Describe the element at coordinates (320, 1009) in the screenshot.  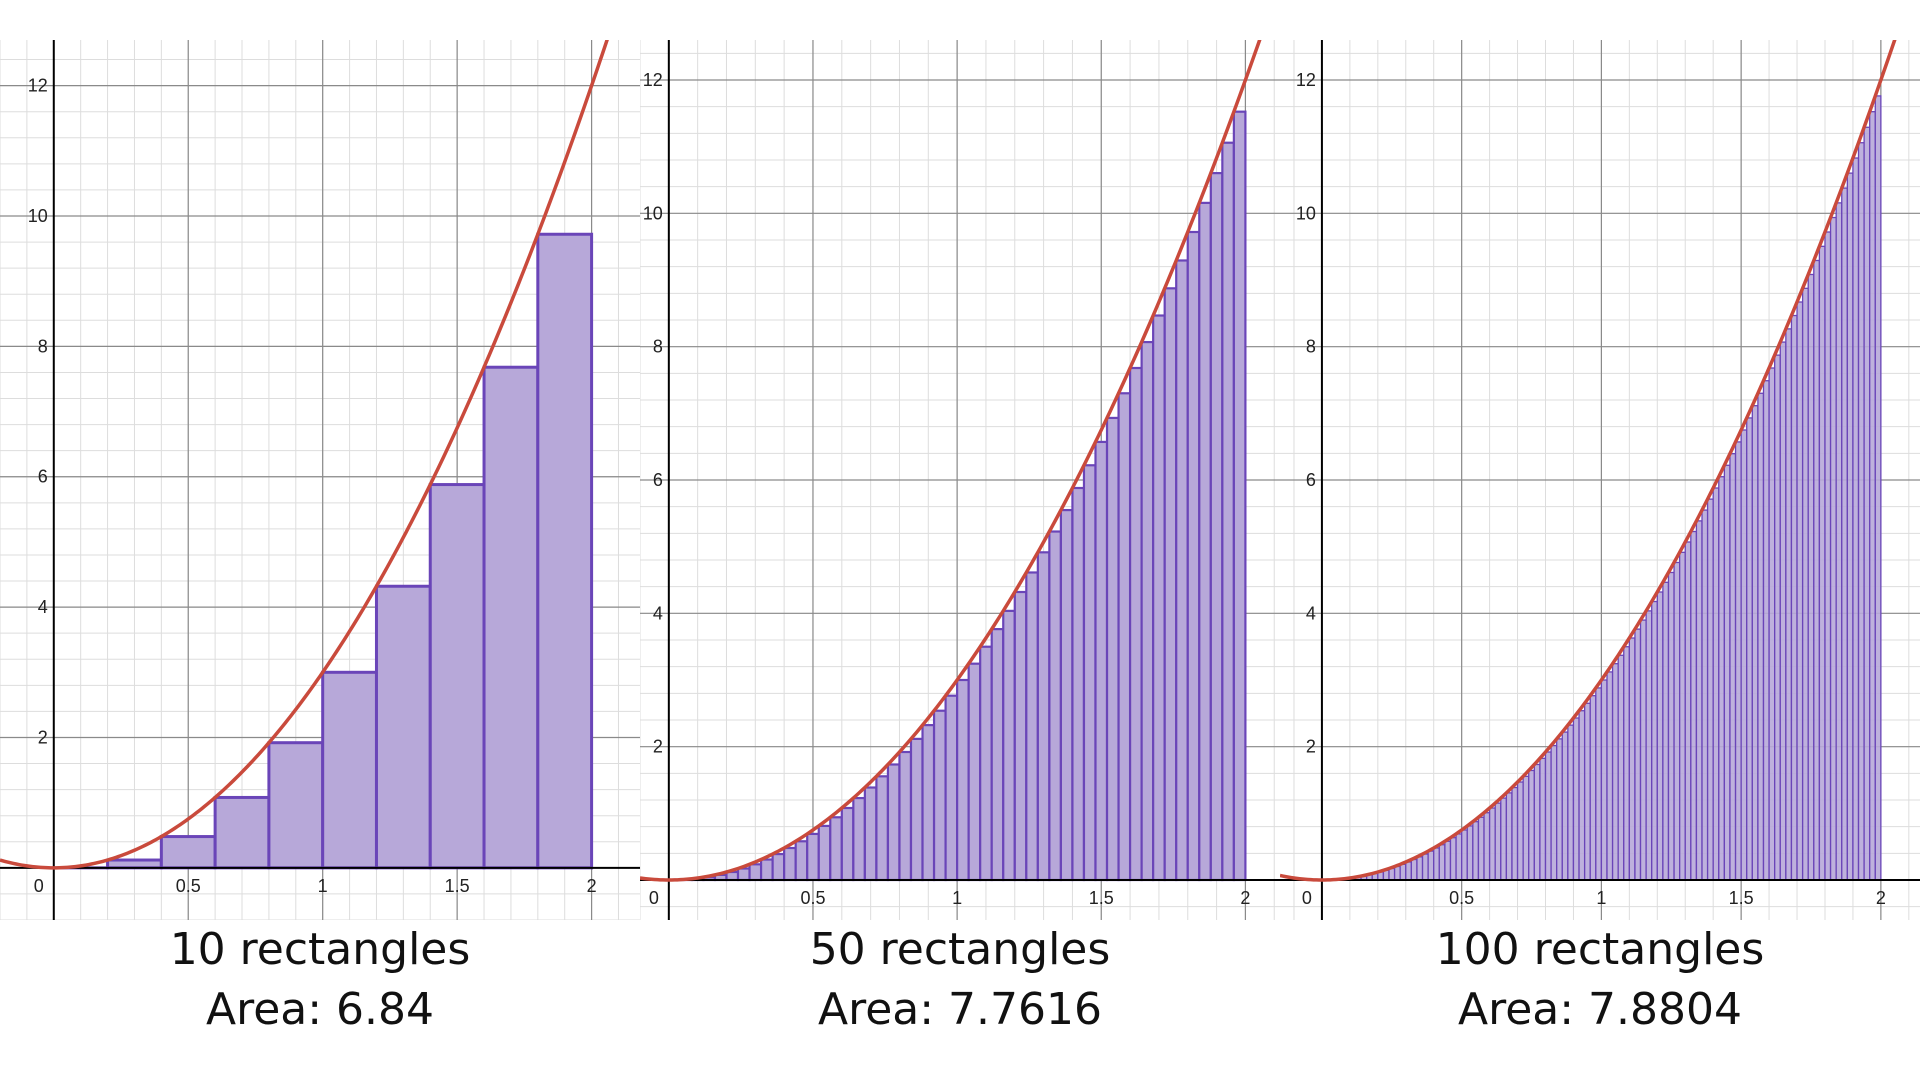
I see `chart-area-label-1: Area: 6.84` at that location.